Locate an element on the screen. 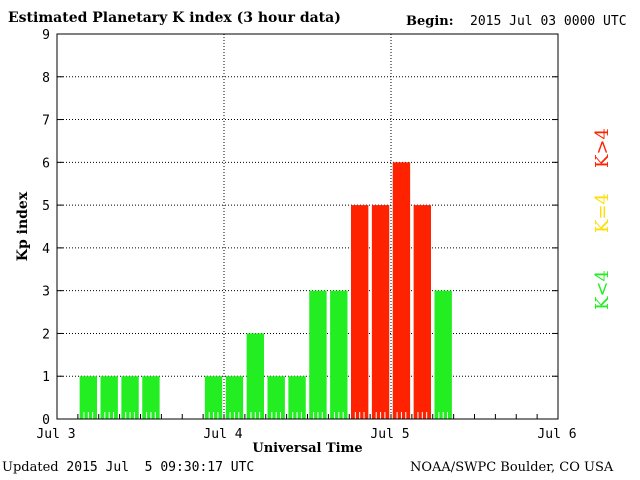 Image resolution: width=640 pixels, height=480 pixels. updated-timestamp: Updated 2015 Jul 5 09:30:17 UTC is located at coordinates (128, 467).